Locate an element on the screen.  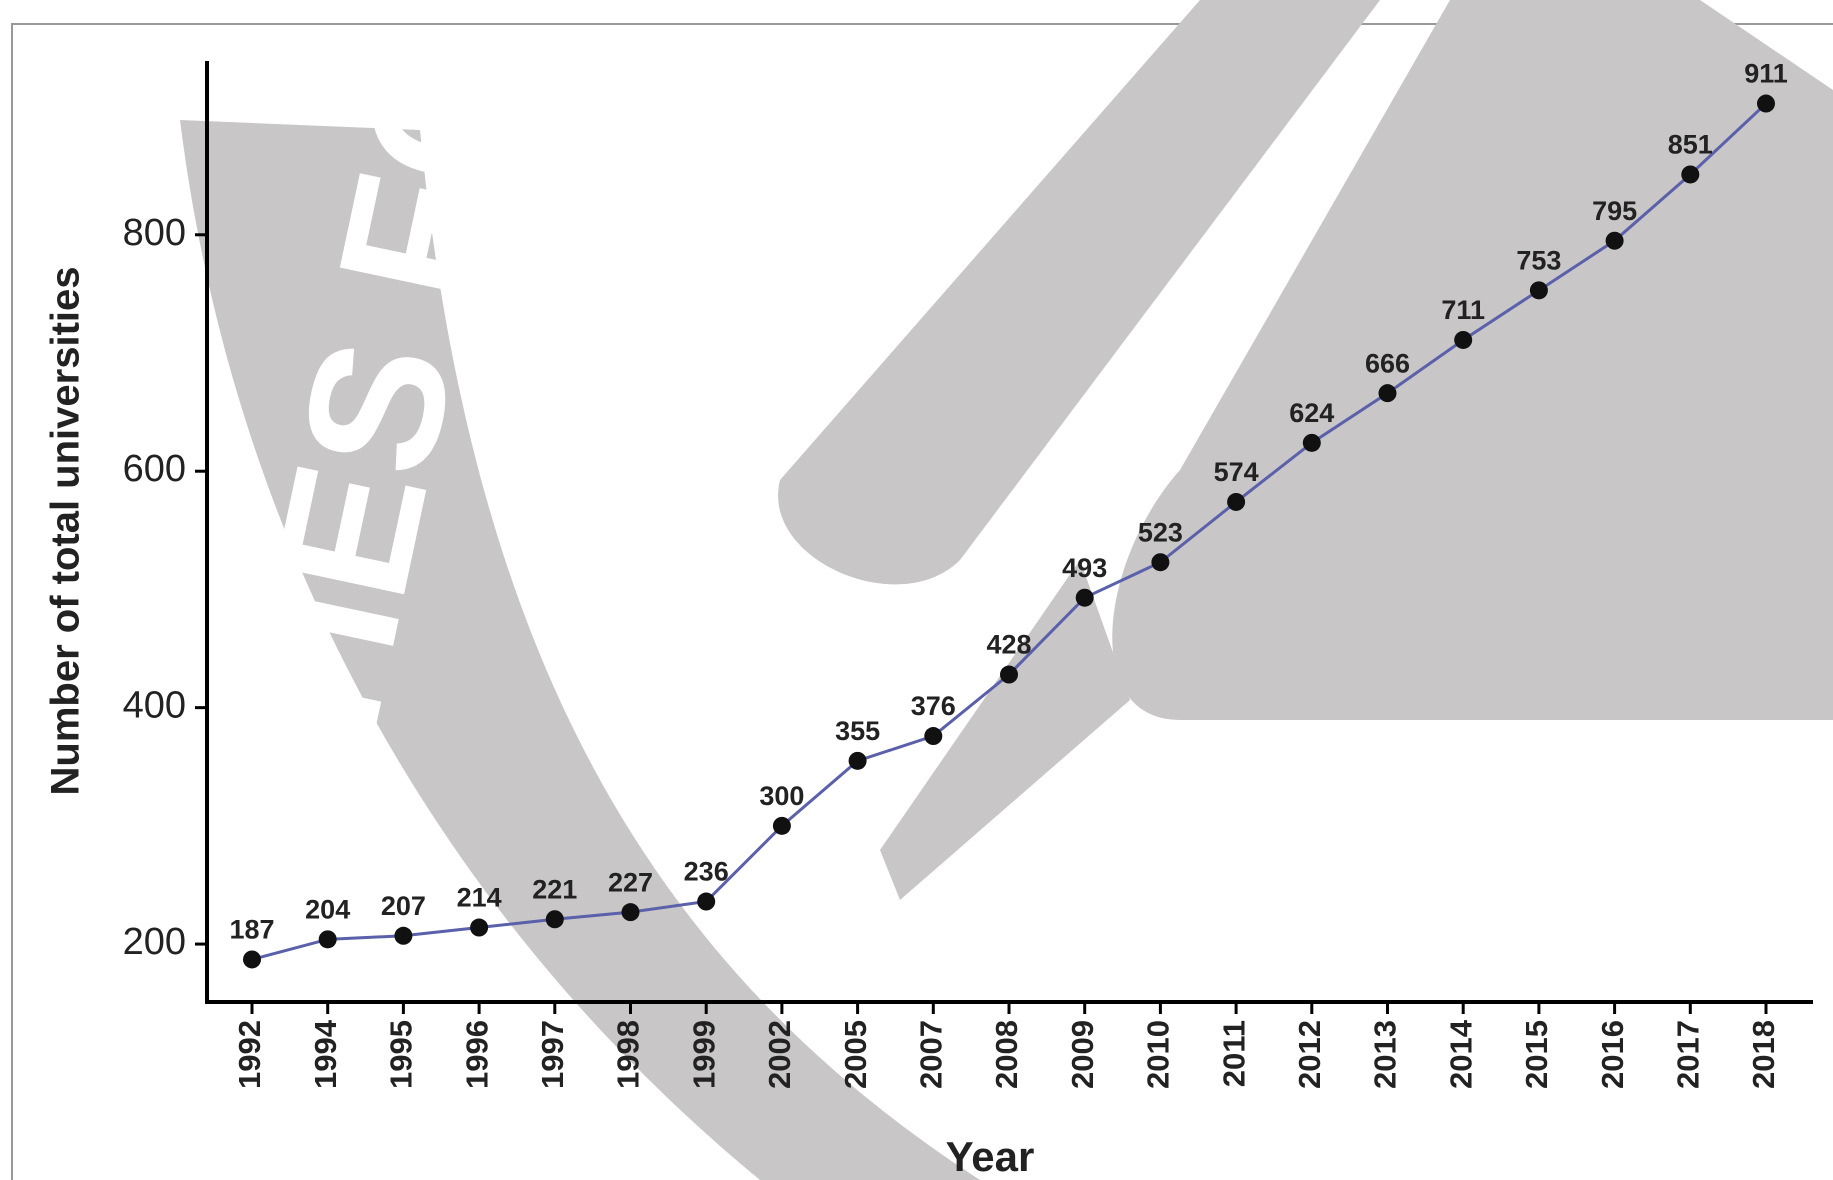
x-tick-label: 2016 is located at coordinates (1612, 1054).